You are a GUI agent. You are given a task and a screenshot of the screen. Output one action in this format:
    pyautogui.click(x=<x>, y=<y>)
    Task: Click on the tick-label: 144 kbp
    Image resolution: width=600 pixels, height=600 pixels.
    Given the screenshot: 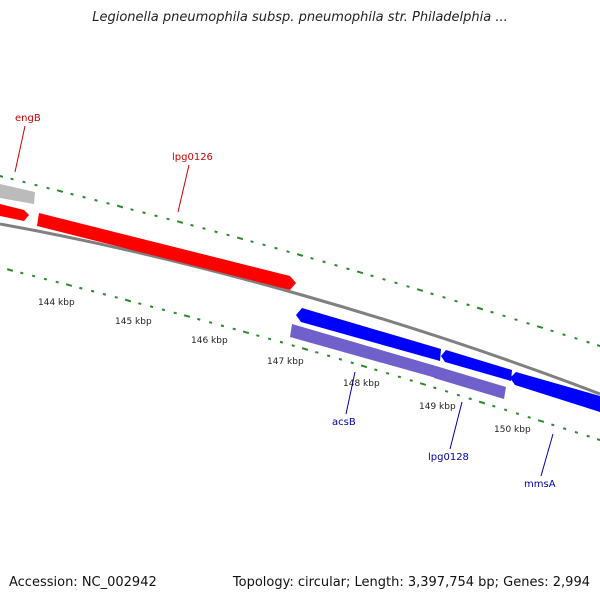 What is the action you would take?
    pyautogui.click(x=56, y=303)
    